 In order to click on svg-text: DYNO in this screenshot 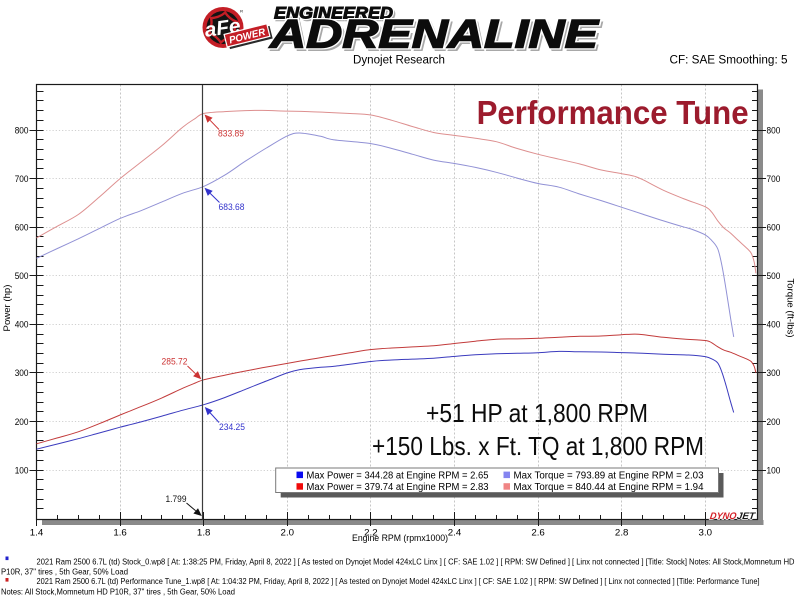, I will do `click(723, 516)`.